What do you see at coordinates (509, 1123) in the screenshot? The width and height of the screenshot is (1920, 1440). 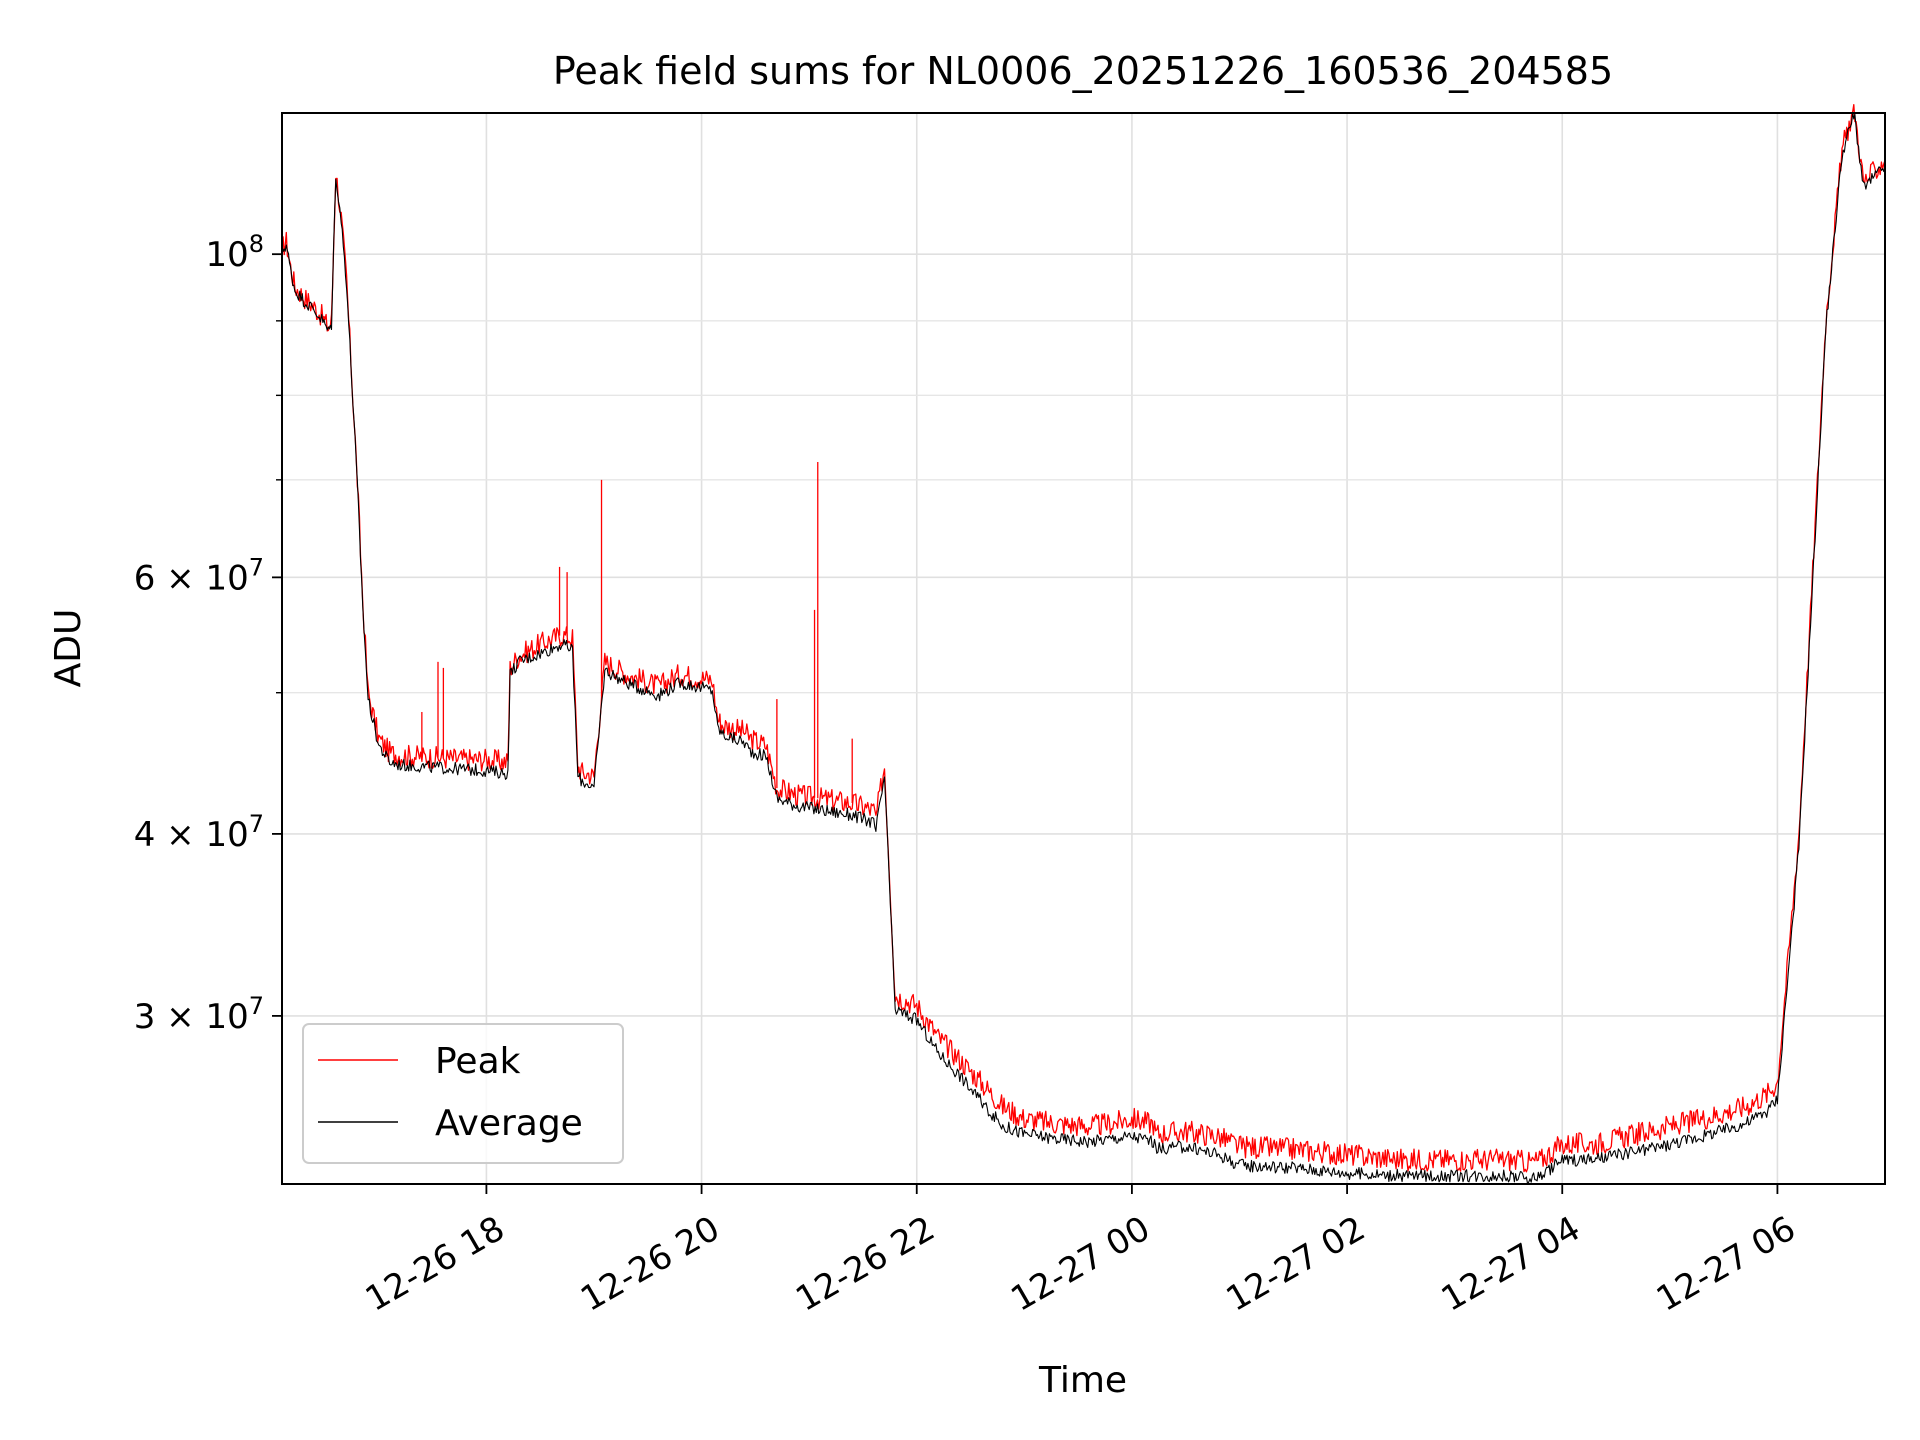 I see `legend-average-label: Average` at bounding box center [509, 1123].